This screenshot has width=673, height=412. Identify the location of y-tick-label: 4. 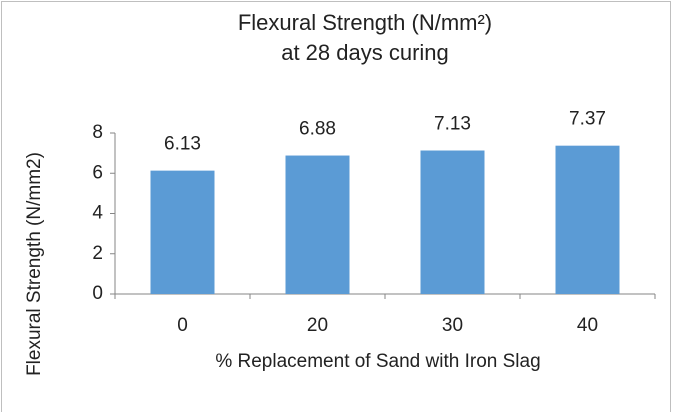
(97, 213).